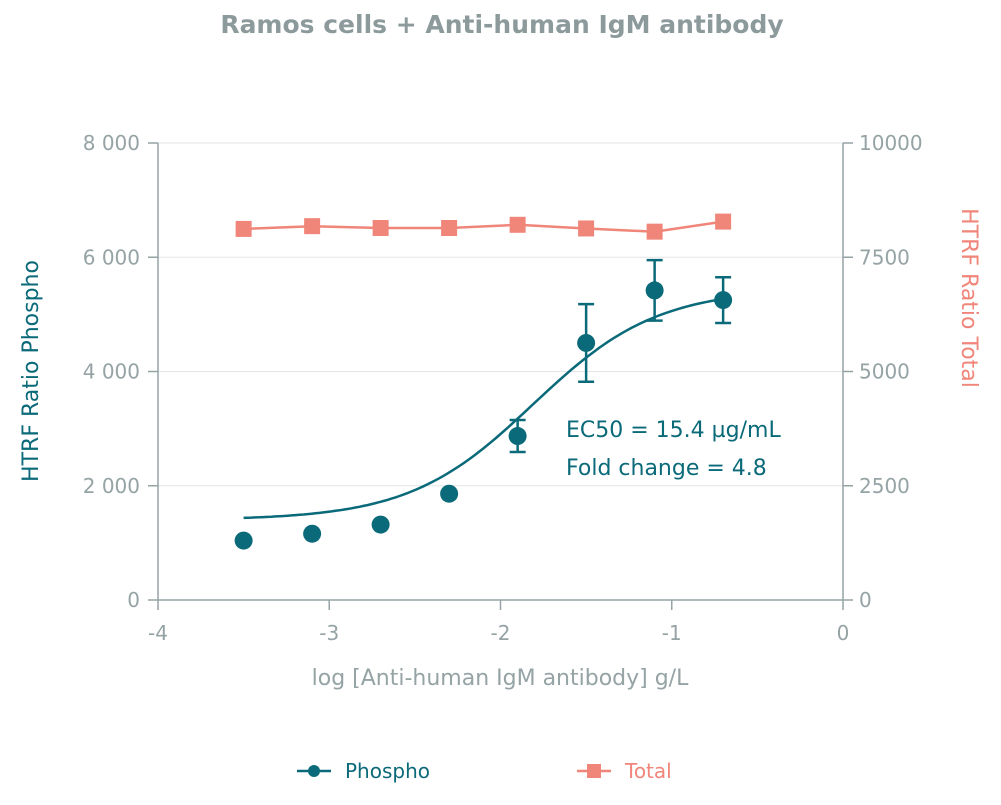 The height and width of the screenshot is (805, 1001). What do you see at coordinates (884, 486) in the screenshot?
I see `right-tick-label: 2500` at bounding box center [884, 486].